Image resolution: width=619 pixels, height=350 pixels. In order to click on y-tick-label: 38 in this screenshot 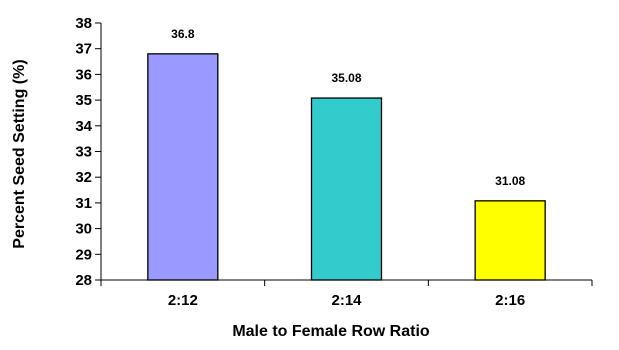, I will do `click(83, 23)`.